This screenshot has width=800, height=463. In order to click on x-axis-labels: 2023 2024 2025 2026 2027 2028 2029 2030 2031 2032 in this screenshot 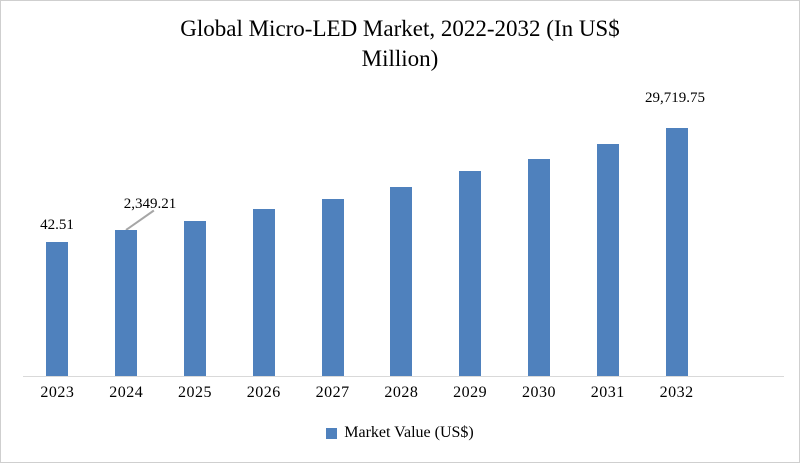, I will do `click(367, 393)`.